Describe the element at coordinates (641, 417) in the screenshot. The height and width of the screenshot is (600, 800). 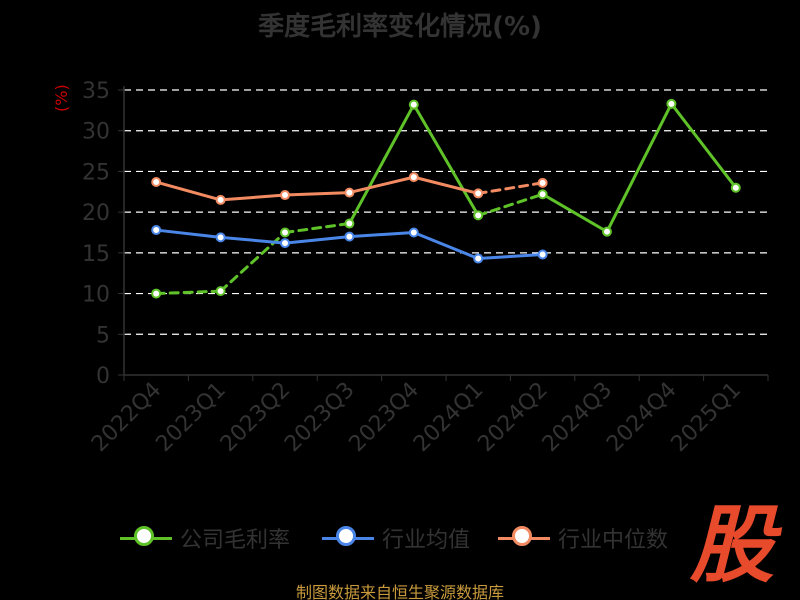
I see `x-tick-label: 2024Q4` at that location.